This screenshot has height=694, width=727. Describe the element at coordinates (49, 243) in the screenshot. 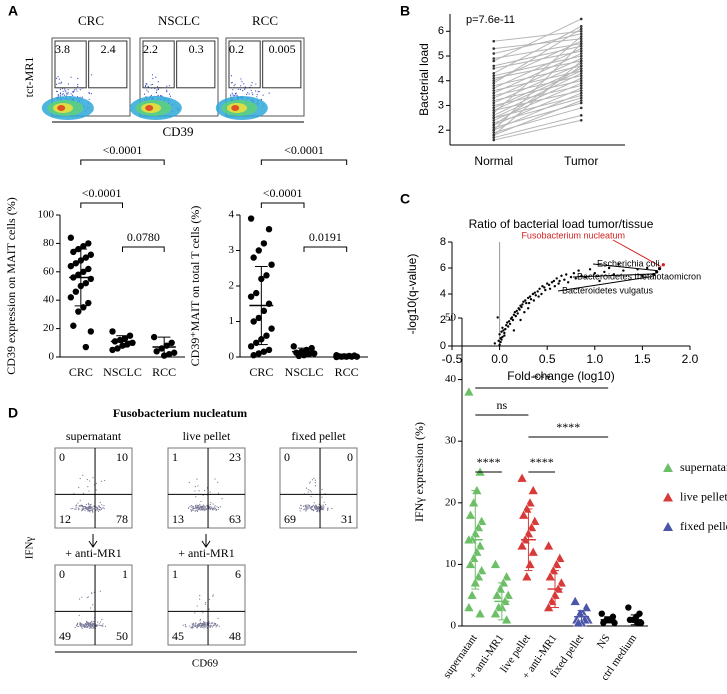

I see `y-tick-label: 80` at that location.